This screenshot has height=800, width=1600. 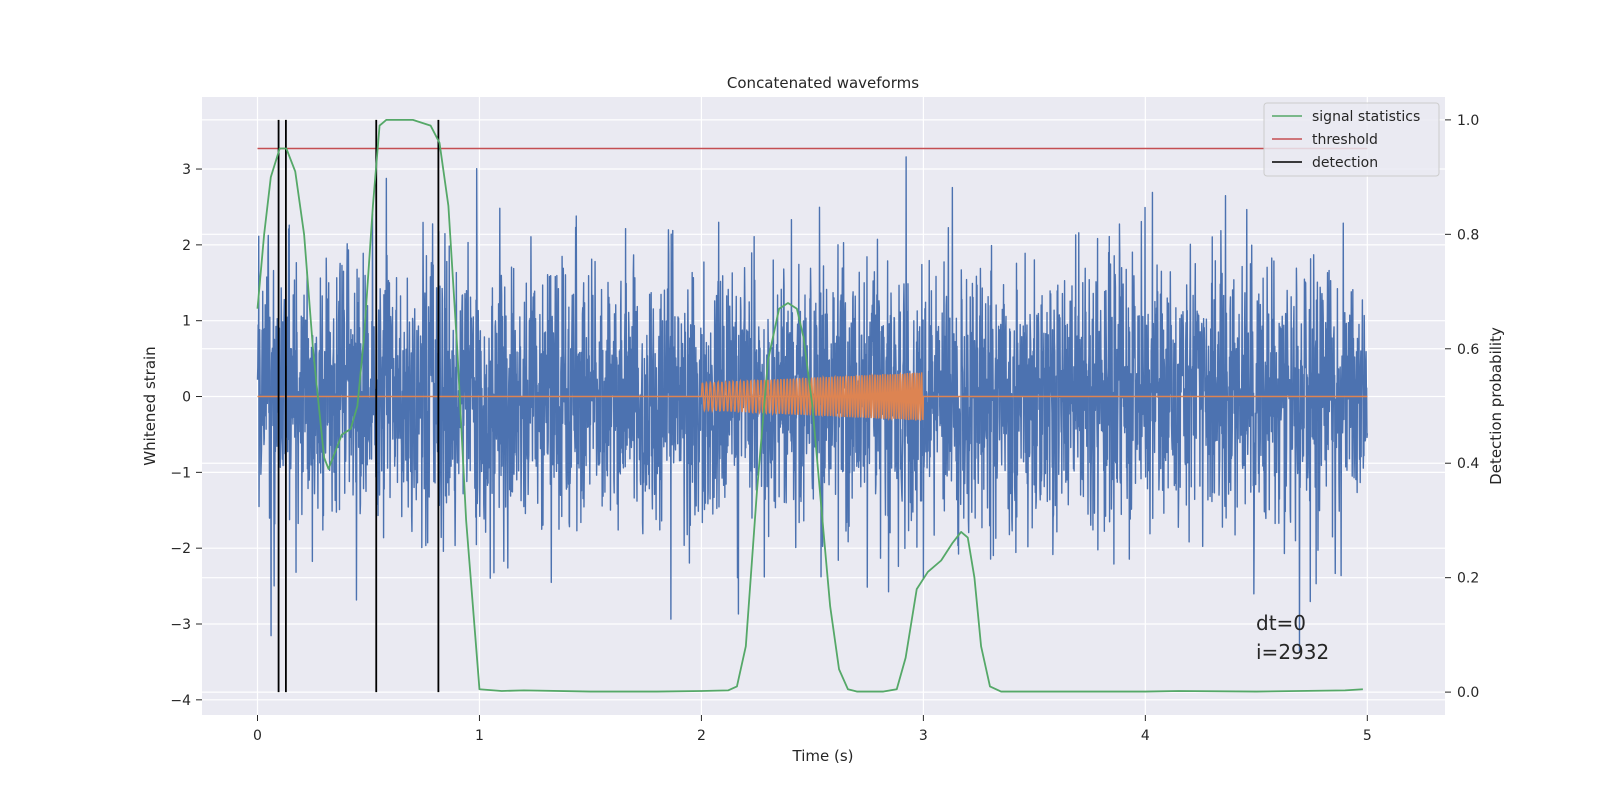 I want to click on legend: signal statistics threshold detection, so click(x=1351, y=139).